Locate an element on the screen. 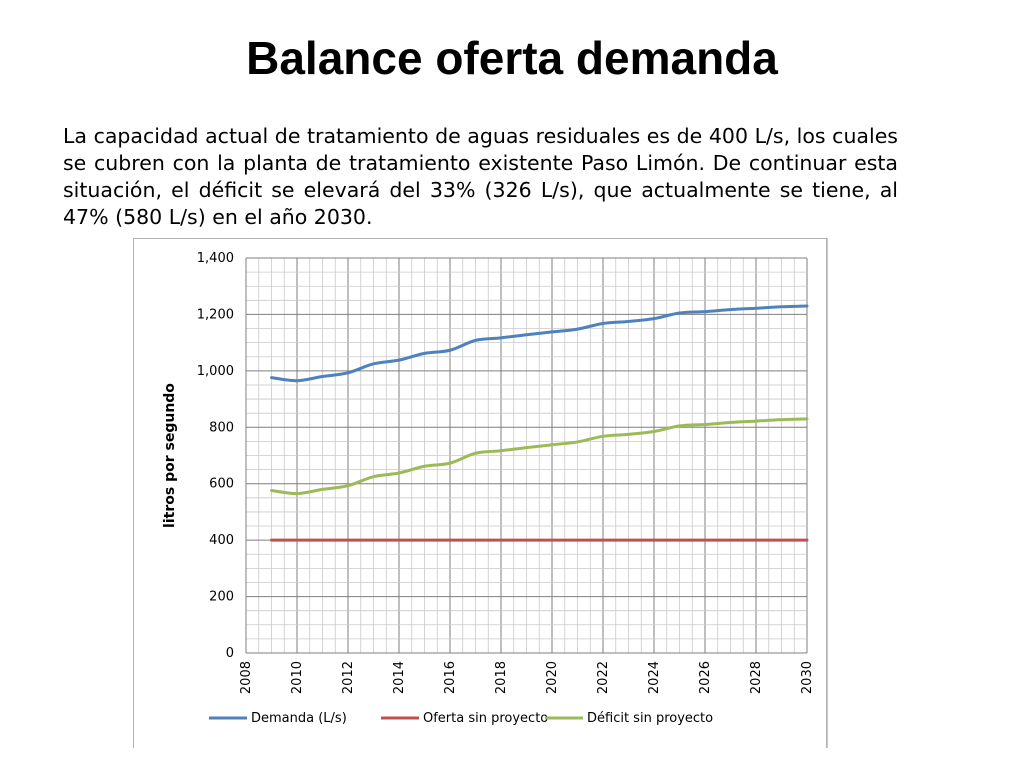 This screenshot has height=768, width=1024. x-tick-label: 2026 is located at coordinates (705, 677).